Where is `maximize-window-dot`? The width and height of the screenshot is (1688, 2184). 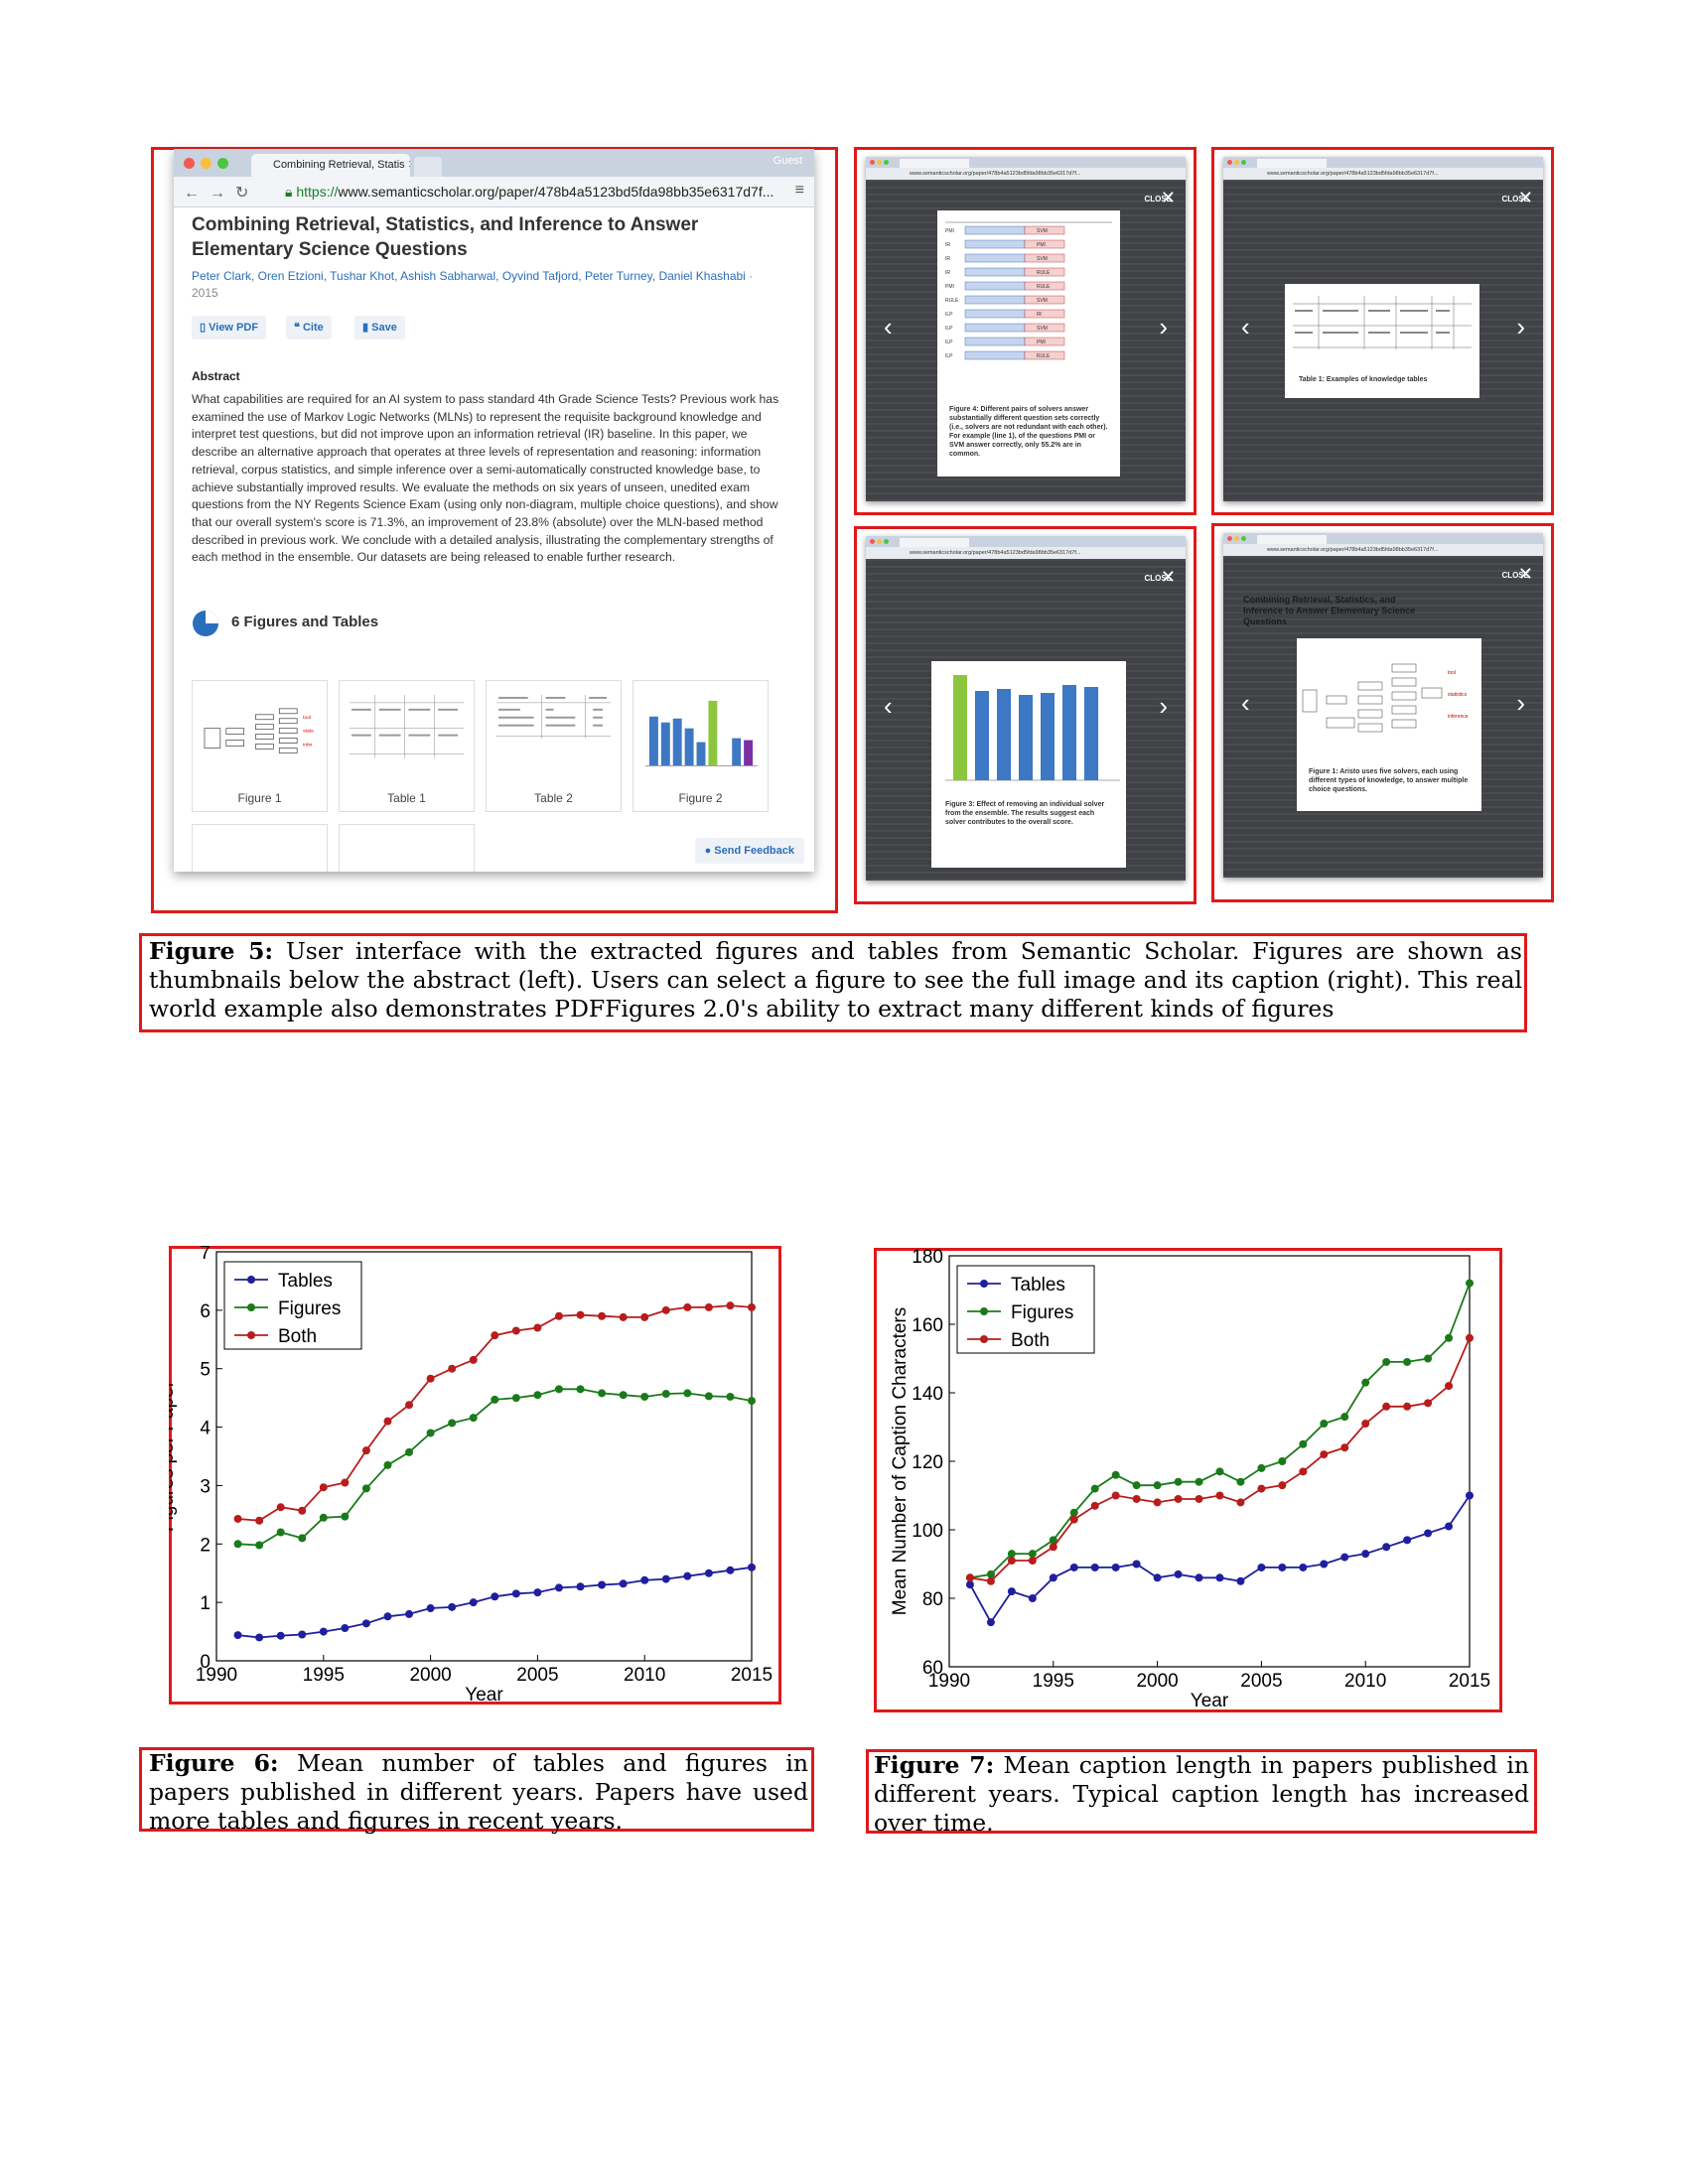 maximize-window-dot is located at coordinates (222, 163).